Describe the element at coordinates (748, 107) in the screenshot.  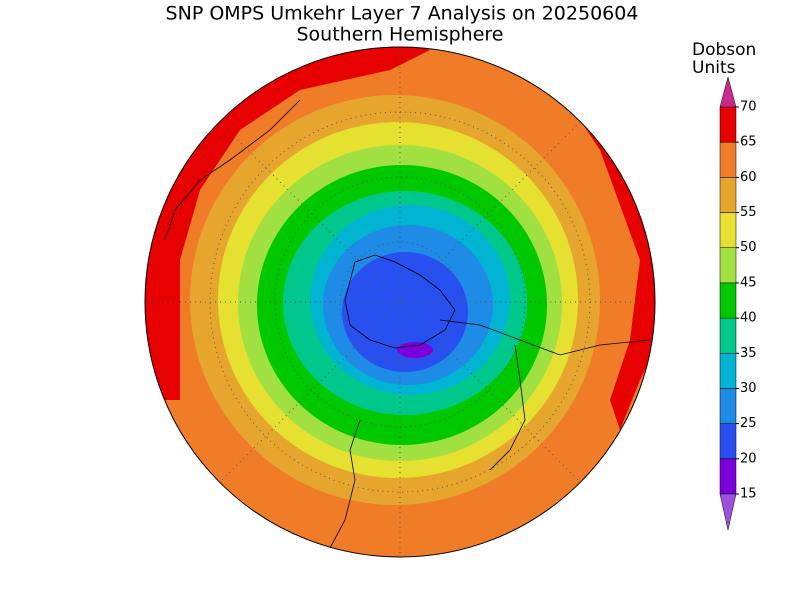
I see `tick-label: 70` at that location.